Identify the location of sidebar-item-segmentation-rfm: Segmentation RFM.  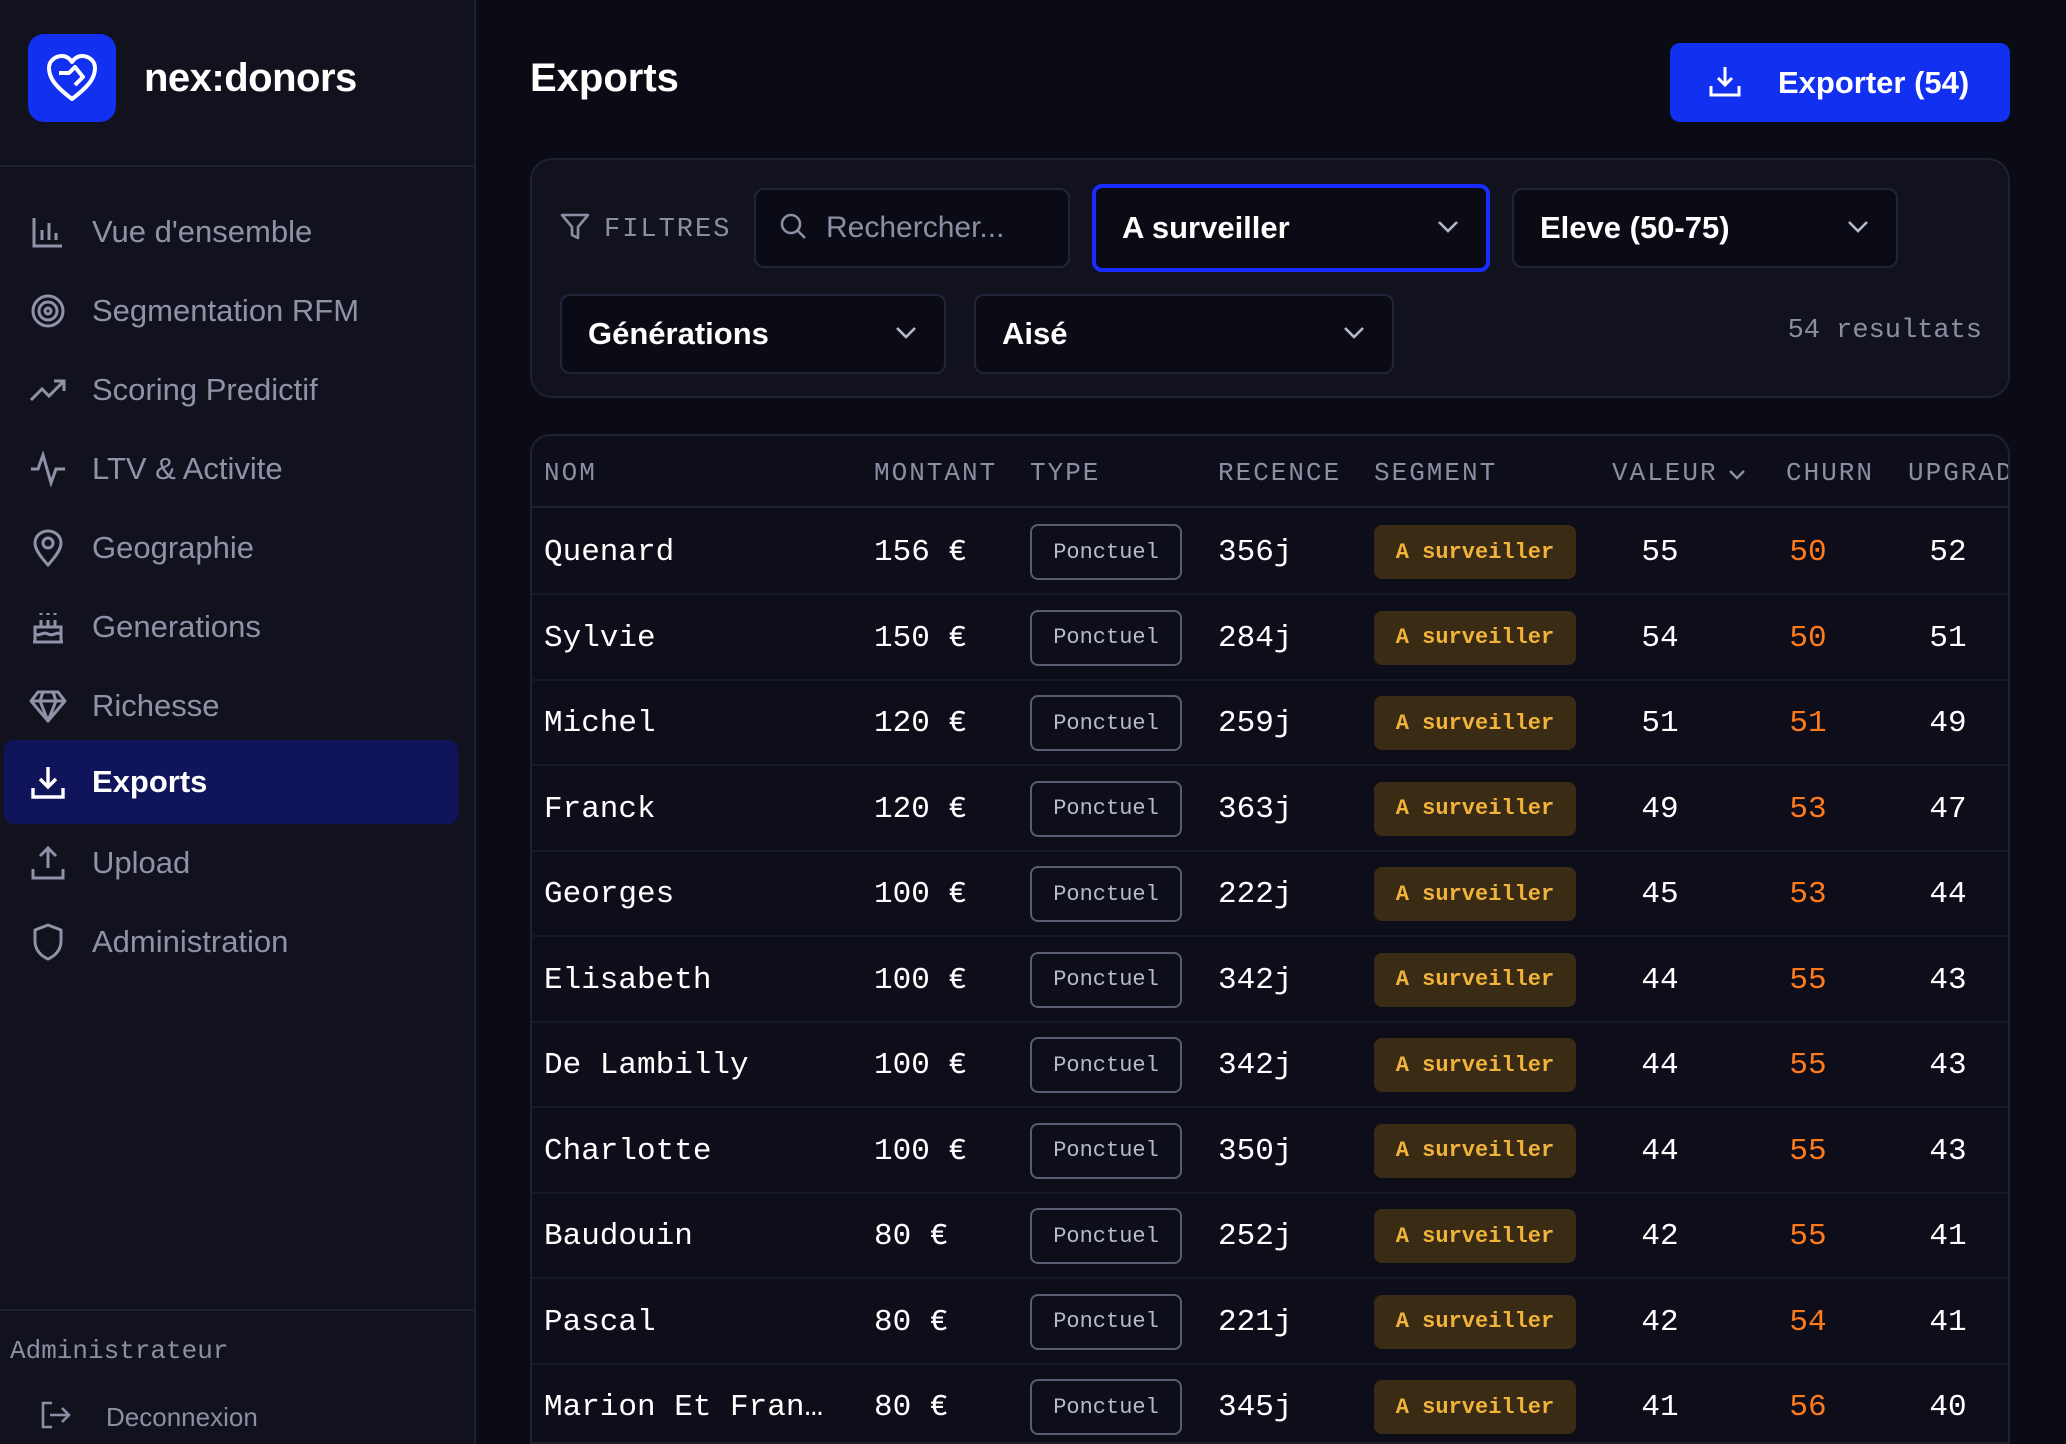
(231, 311).